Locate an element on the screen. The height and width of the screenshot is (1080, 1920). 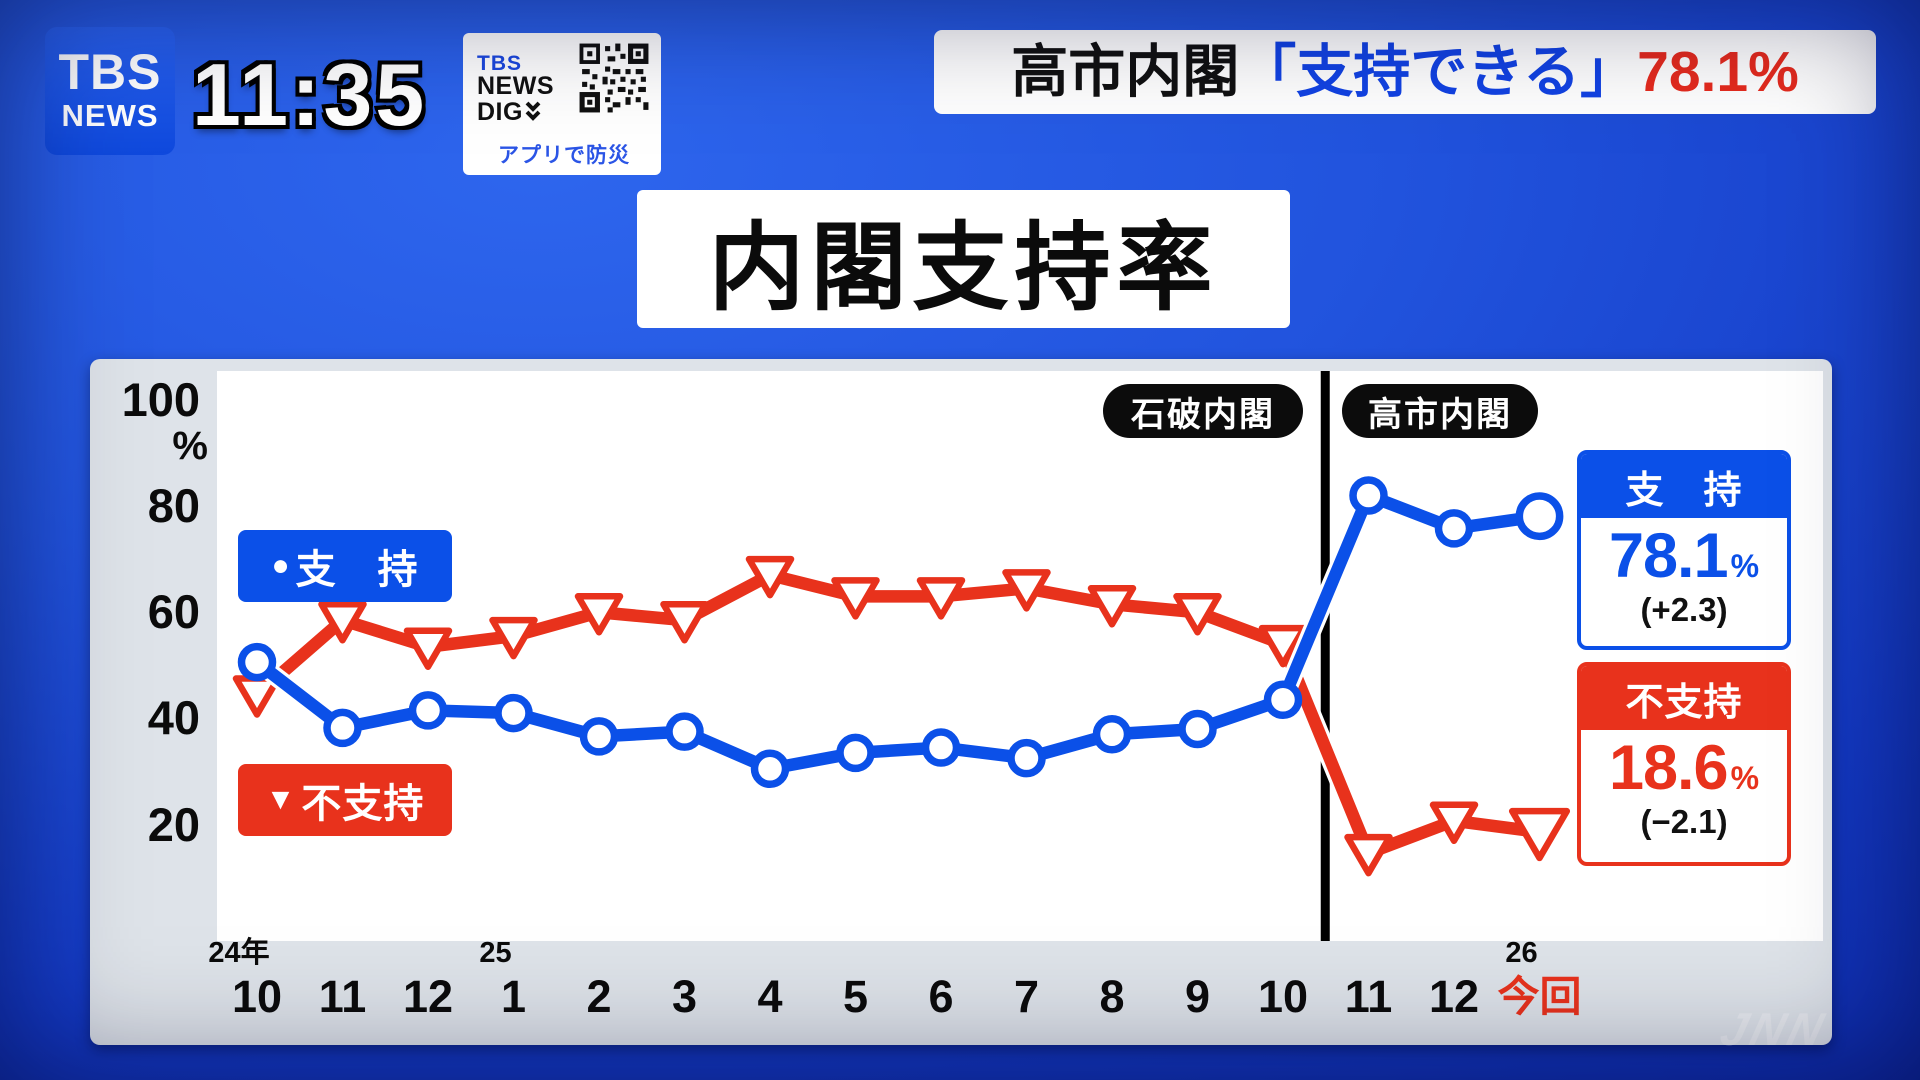
x-tick-label: 4 is located at coordinates (770, 996).